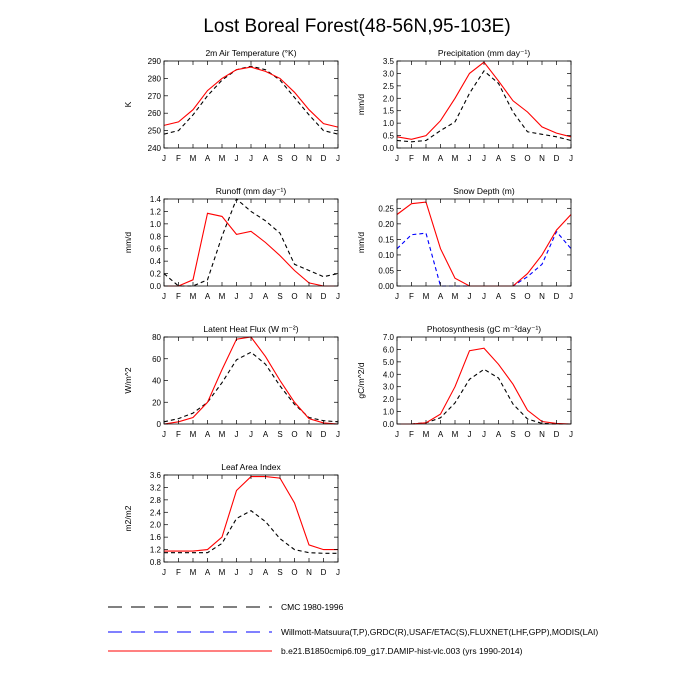 The width and height of the screenshot is (700, 700). I want to click on y-tick-label: 280, so click(155, 78).